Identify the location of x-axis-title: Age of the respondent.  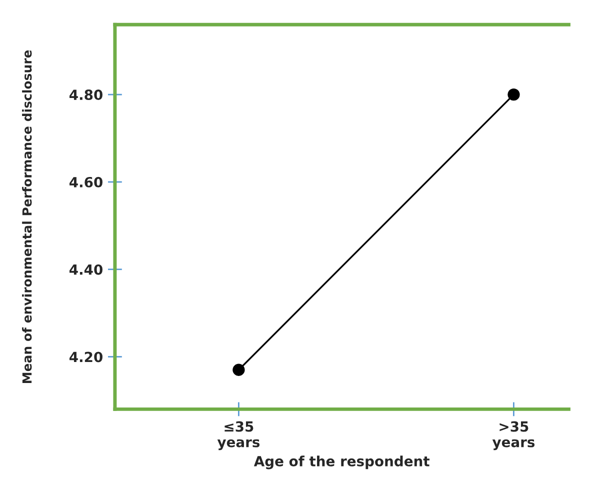
(342, 463).